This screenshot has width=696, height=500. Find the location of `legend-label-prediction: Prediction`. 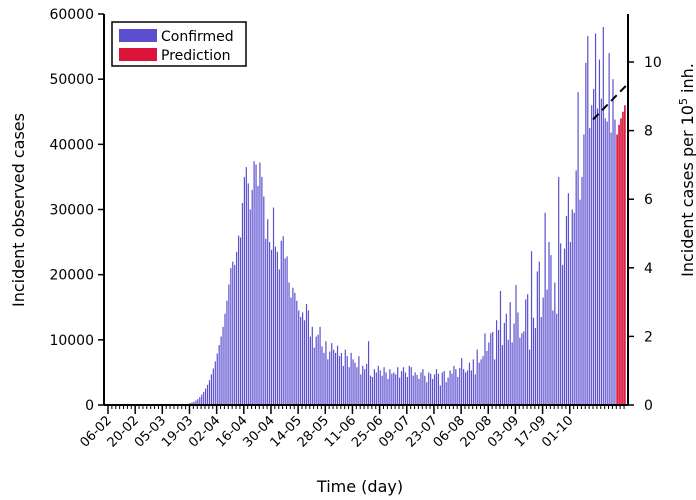

legend-label-prediction: Prediction is located at coordinates (196, 56).